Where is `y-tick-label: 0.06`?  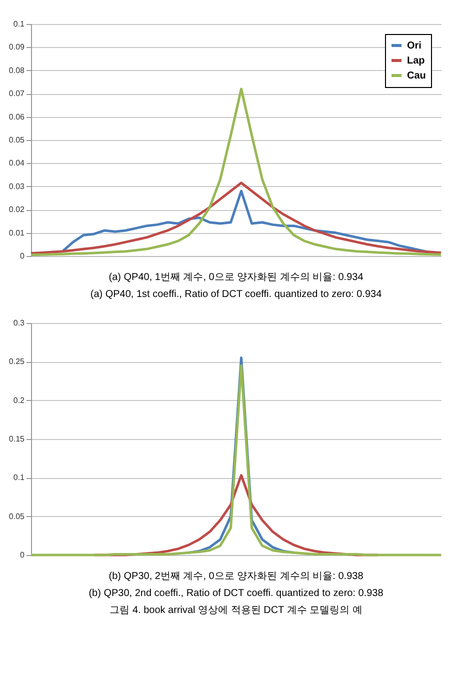 y-tick-label: 0.06 is located at coordinates (17, 117).